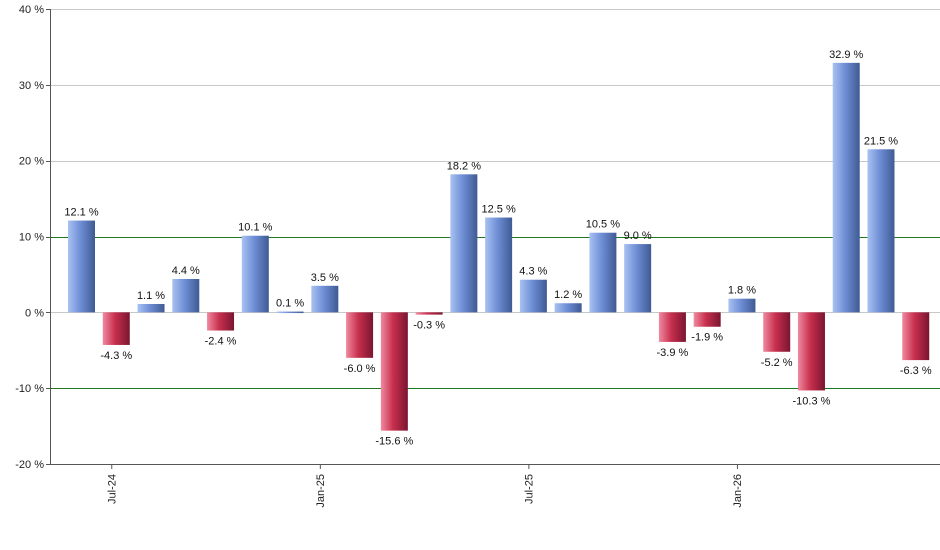 This screenshot has width=940, height=550. Describe the element at coordinates (360, 369) in the screenshot. I see `data-label: -6.0 %` at that location.